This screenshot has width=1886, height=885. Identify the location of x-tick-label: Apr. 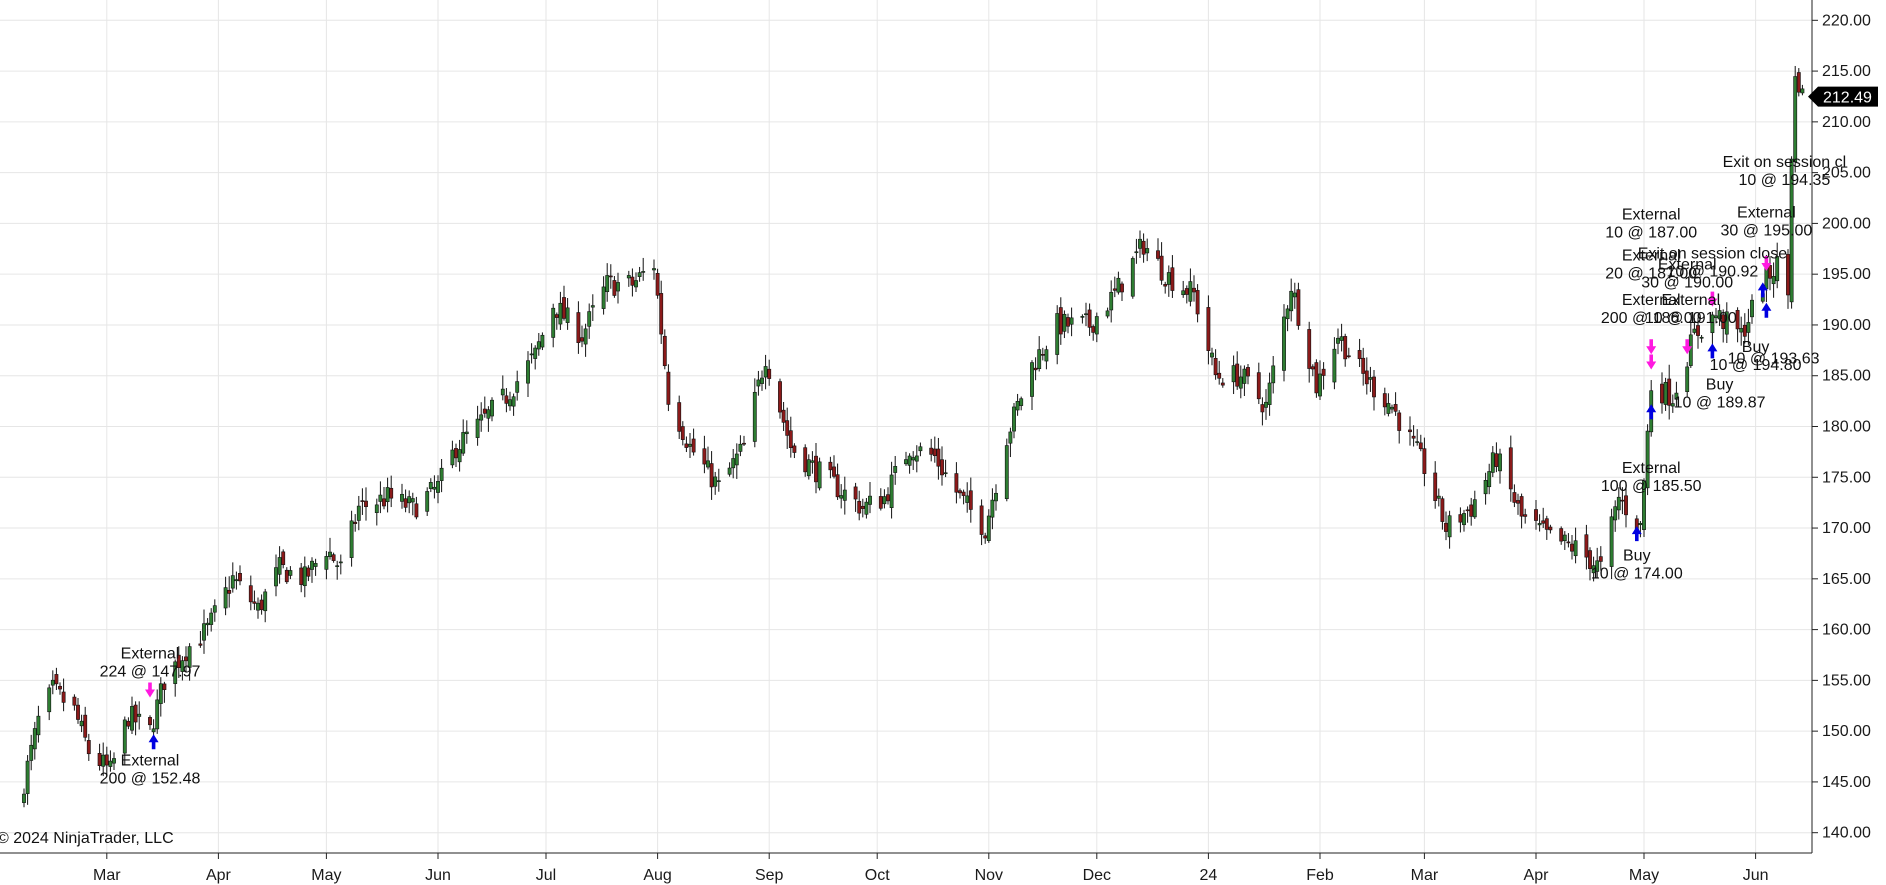
(1537, 875).